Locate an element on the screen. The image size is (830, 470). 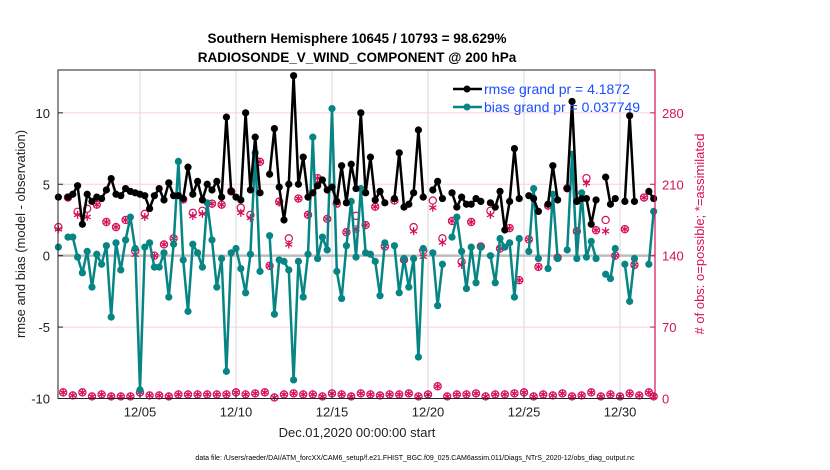
bias-line-segment is located at coordinates (437, 279).